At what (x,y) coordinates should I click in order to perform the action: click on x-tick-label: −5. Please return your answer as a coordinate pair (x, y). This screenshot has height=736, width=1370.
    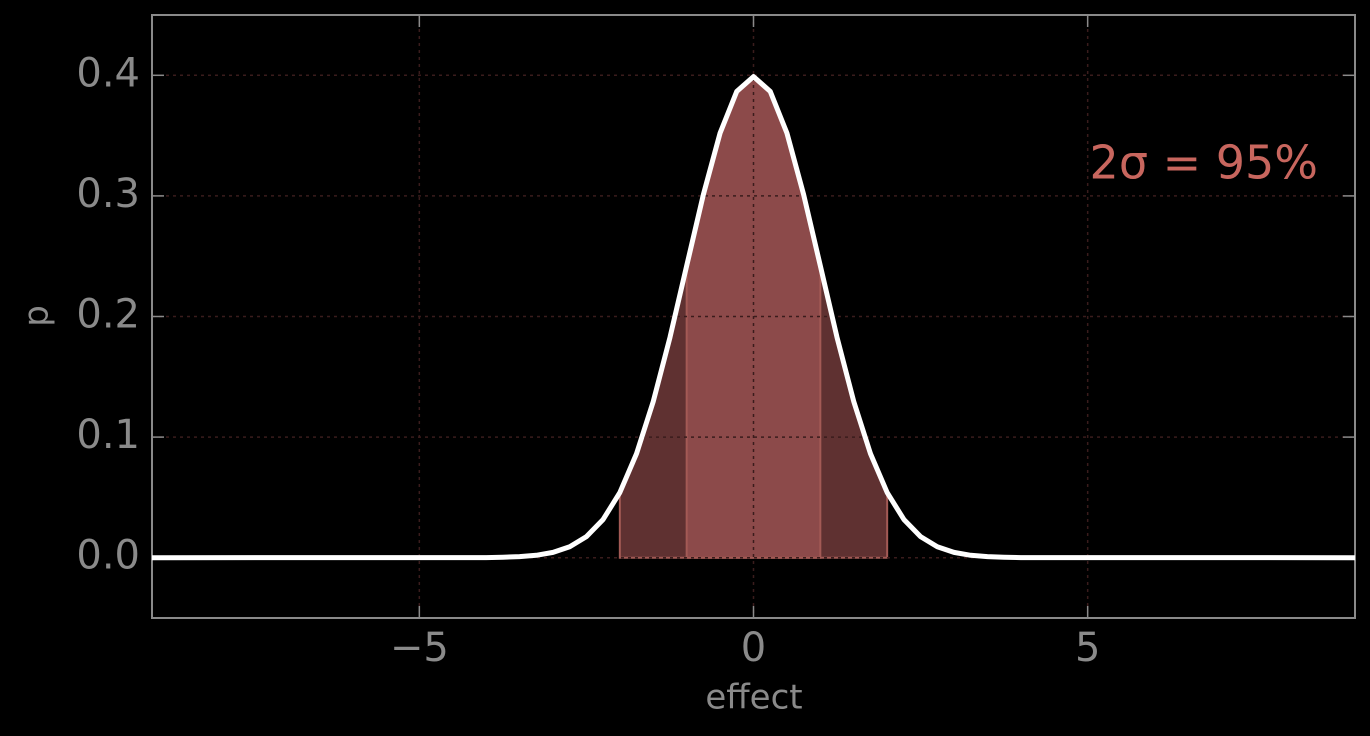
    Looking at the image, I should click on (419, 648).